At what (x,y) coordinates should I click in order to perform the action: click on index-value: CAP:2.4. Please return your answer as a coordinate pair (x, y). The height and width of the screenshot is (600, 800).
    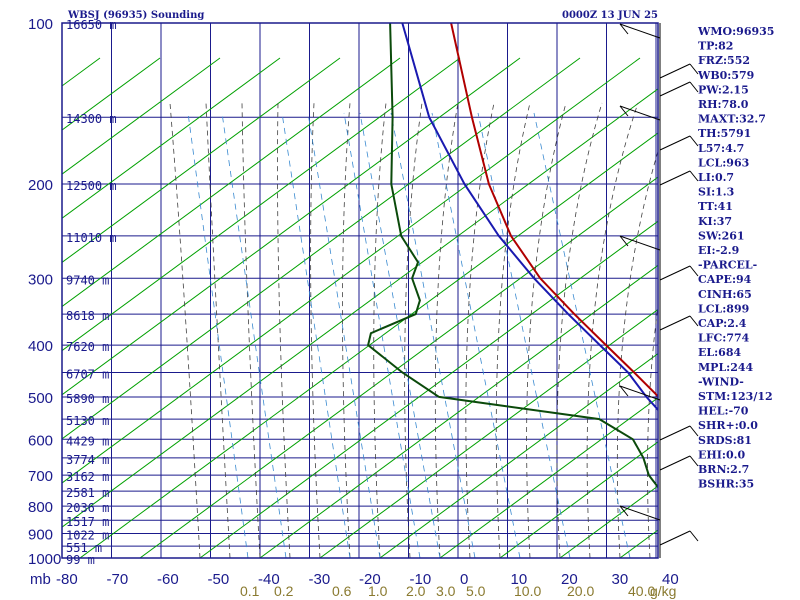
    Looking at the image, I should click on (722, 323).